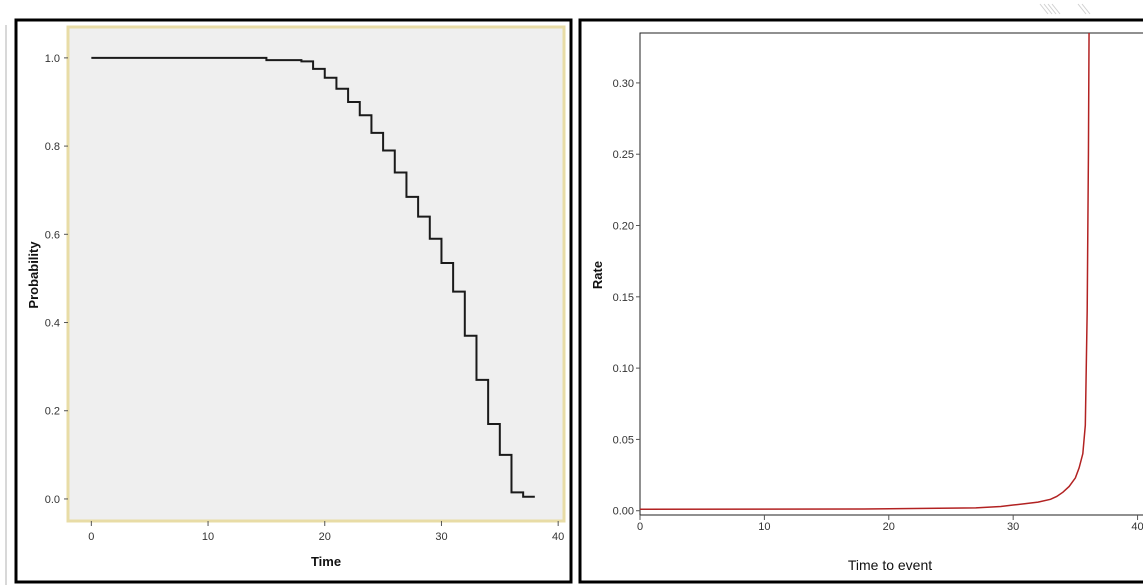  Describe the element at coordinates (623, 298) in the screenshot. I see `right-y-tick-label: 0.15` at that location.